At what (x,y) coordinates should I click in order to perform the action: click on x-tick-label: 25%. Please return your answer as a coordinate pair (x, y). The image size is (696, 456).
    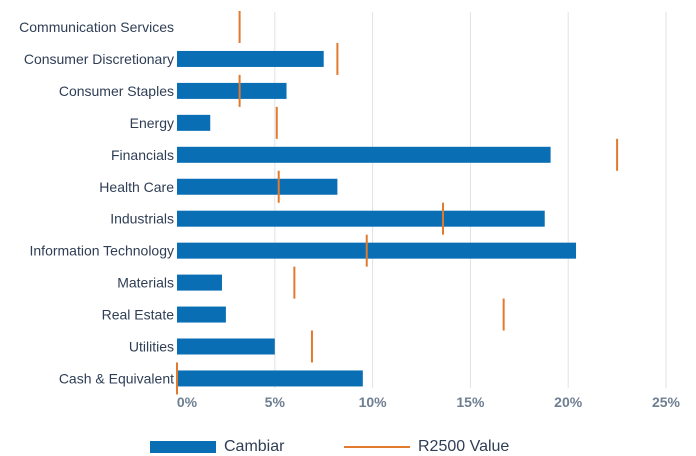
    Looking at the image, I should click on (666, 402).